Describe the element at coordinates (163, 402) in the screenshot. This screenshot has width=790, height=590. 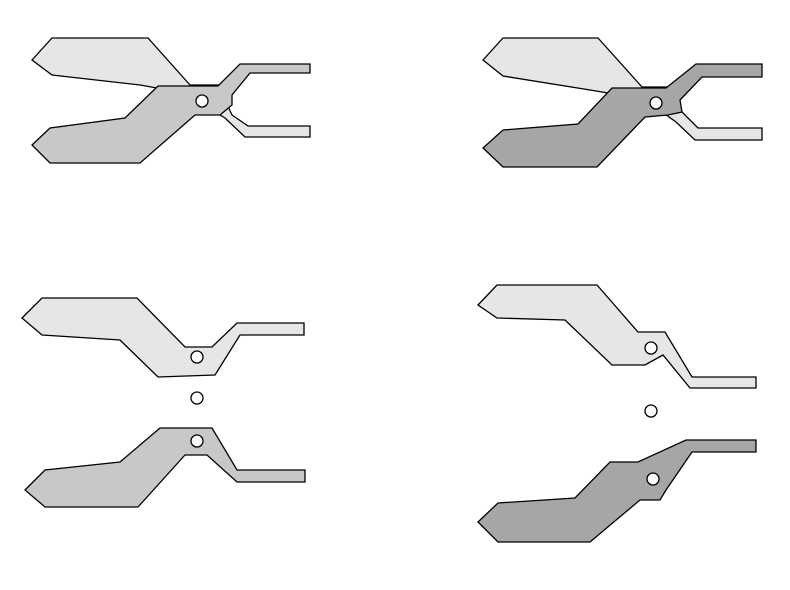
I see `panel-exploded-medium` at that location.